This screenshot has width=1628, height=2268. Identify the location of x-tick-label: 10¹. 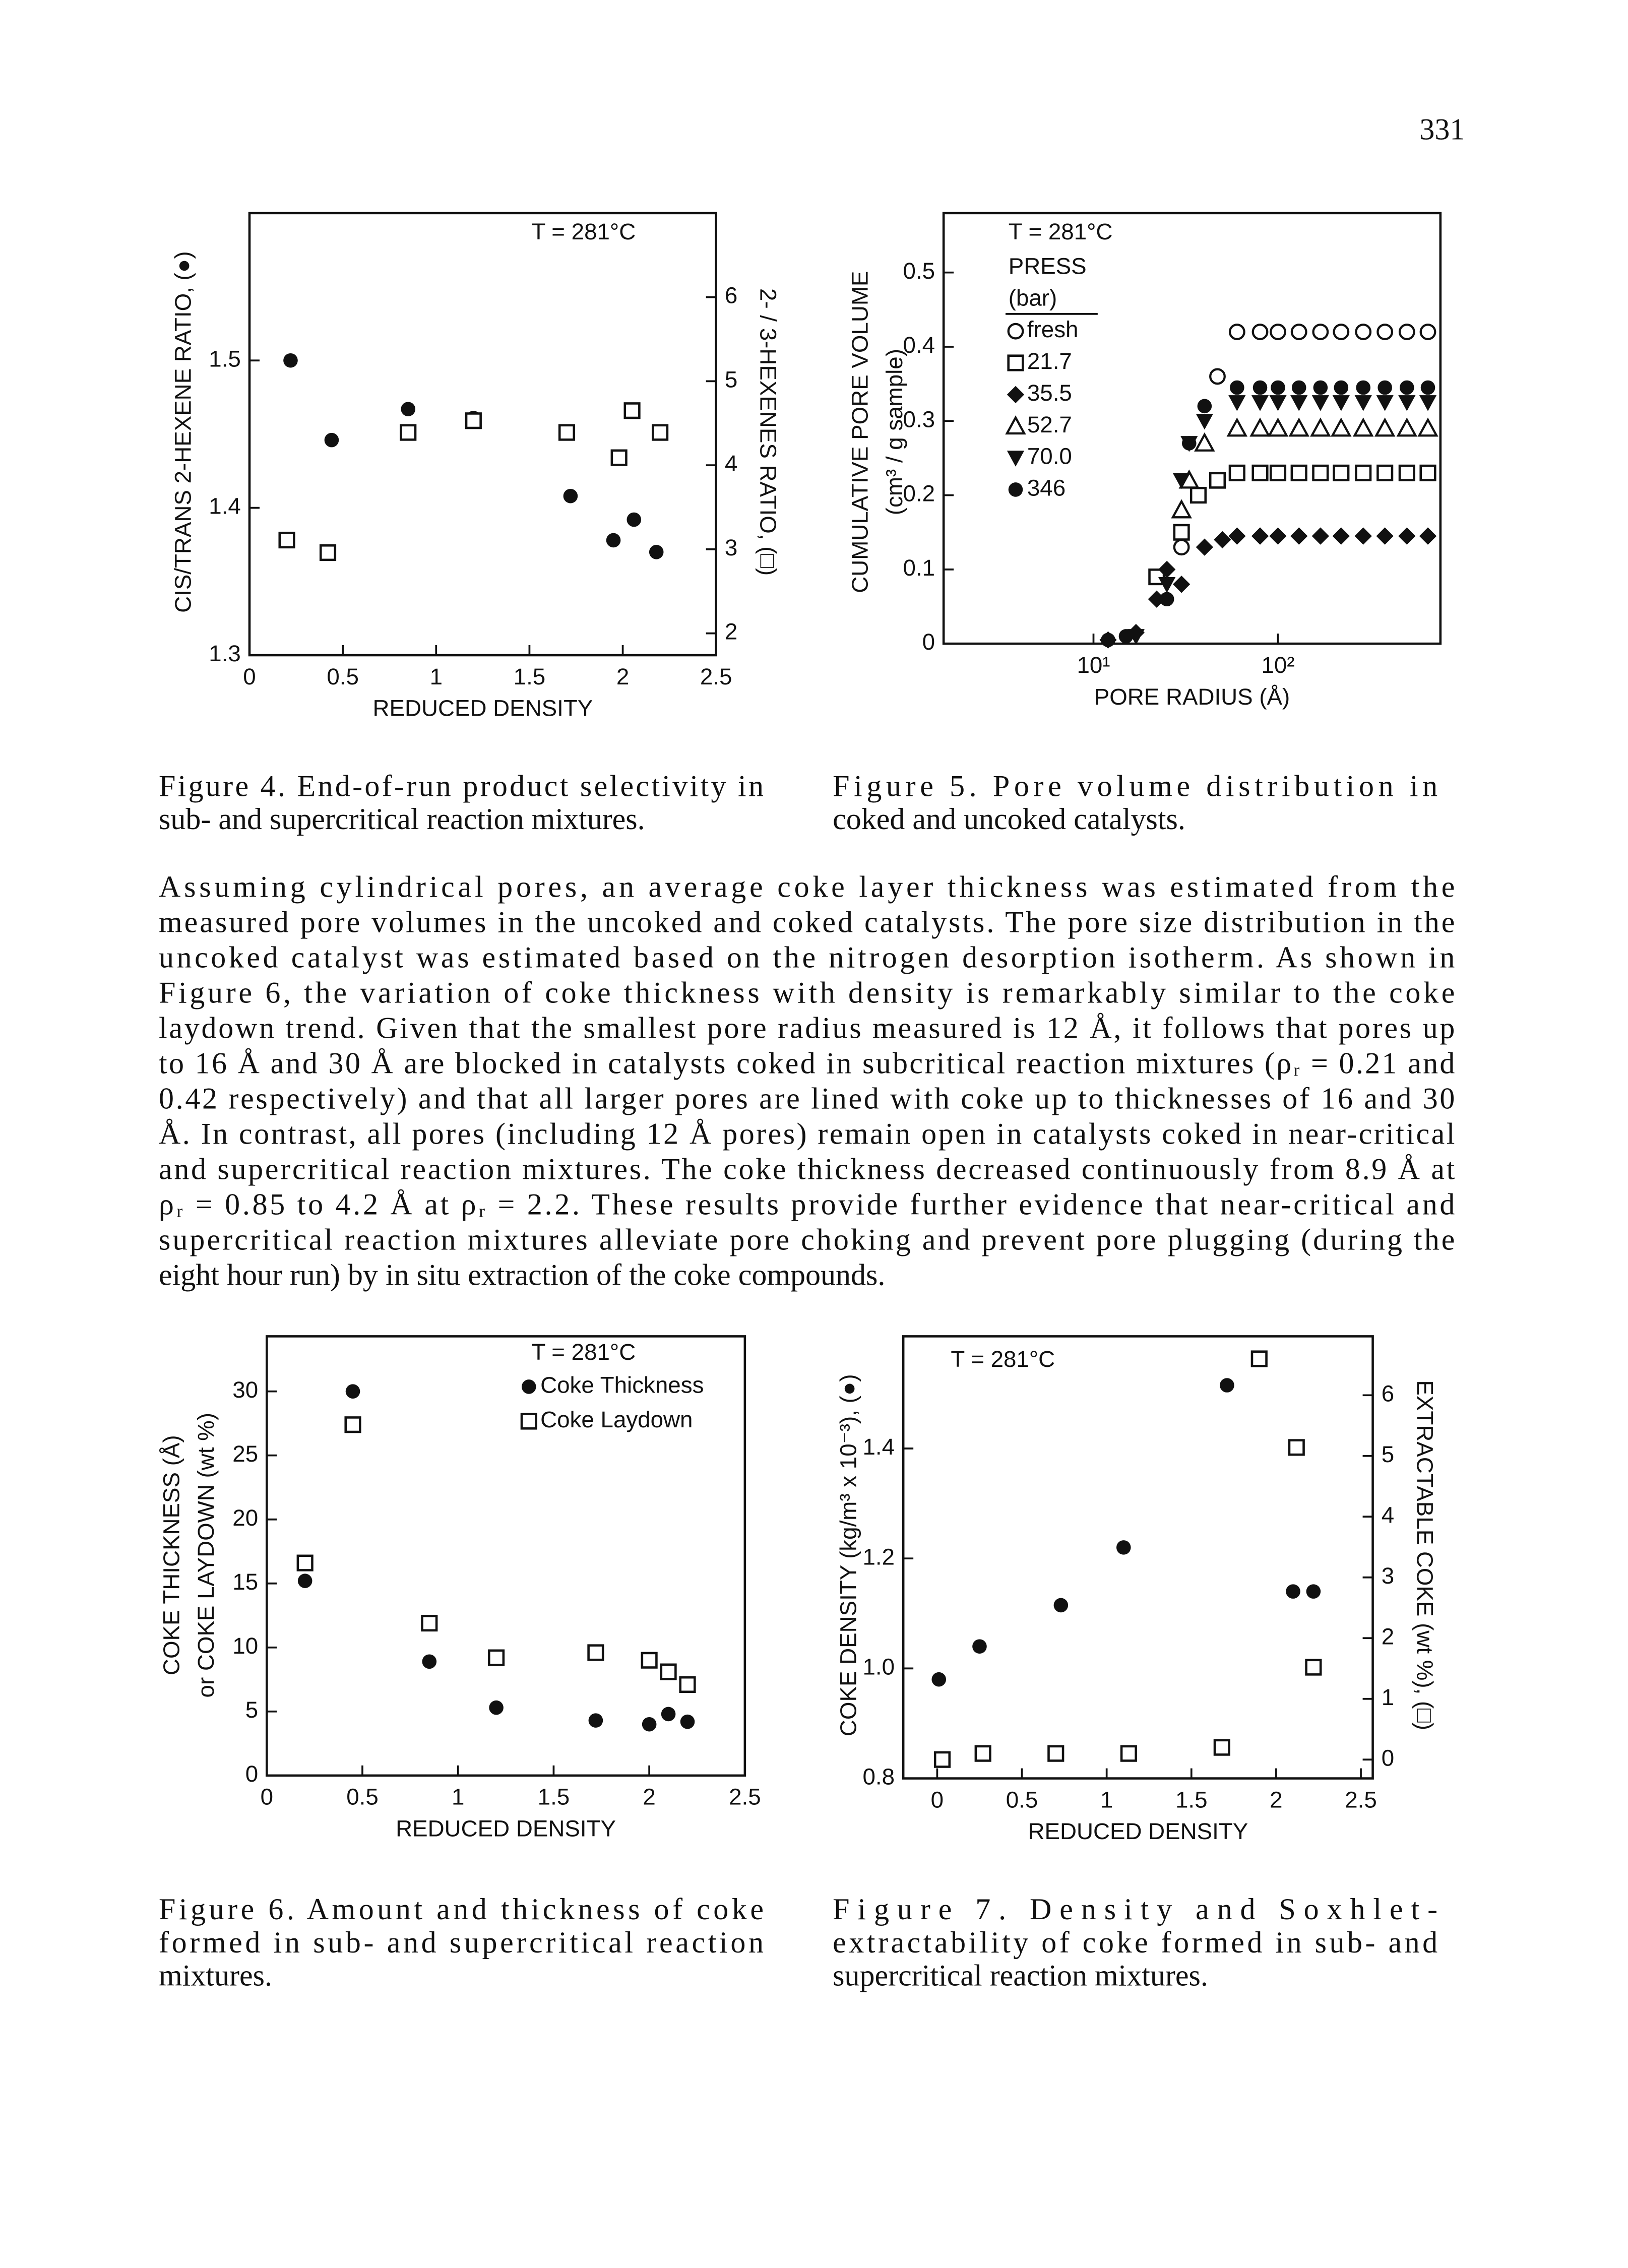
(1093, 665).